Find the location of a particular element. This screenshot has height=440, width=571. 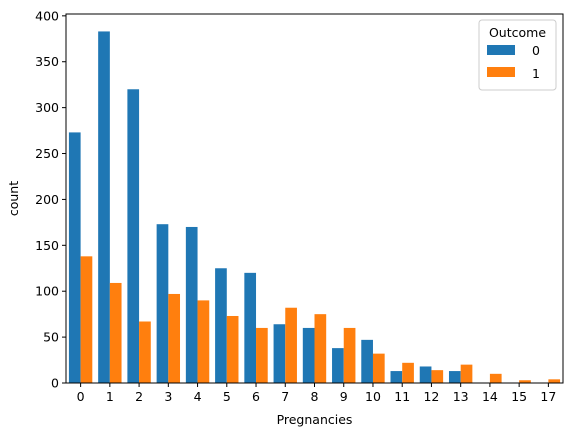

x-tick-label: 14 is located at coordinates (490, 396).